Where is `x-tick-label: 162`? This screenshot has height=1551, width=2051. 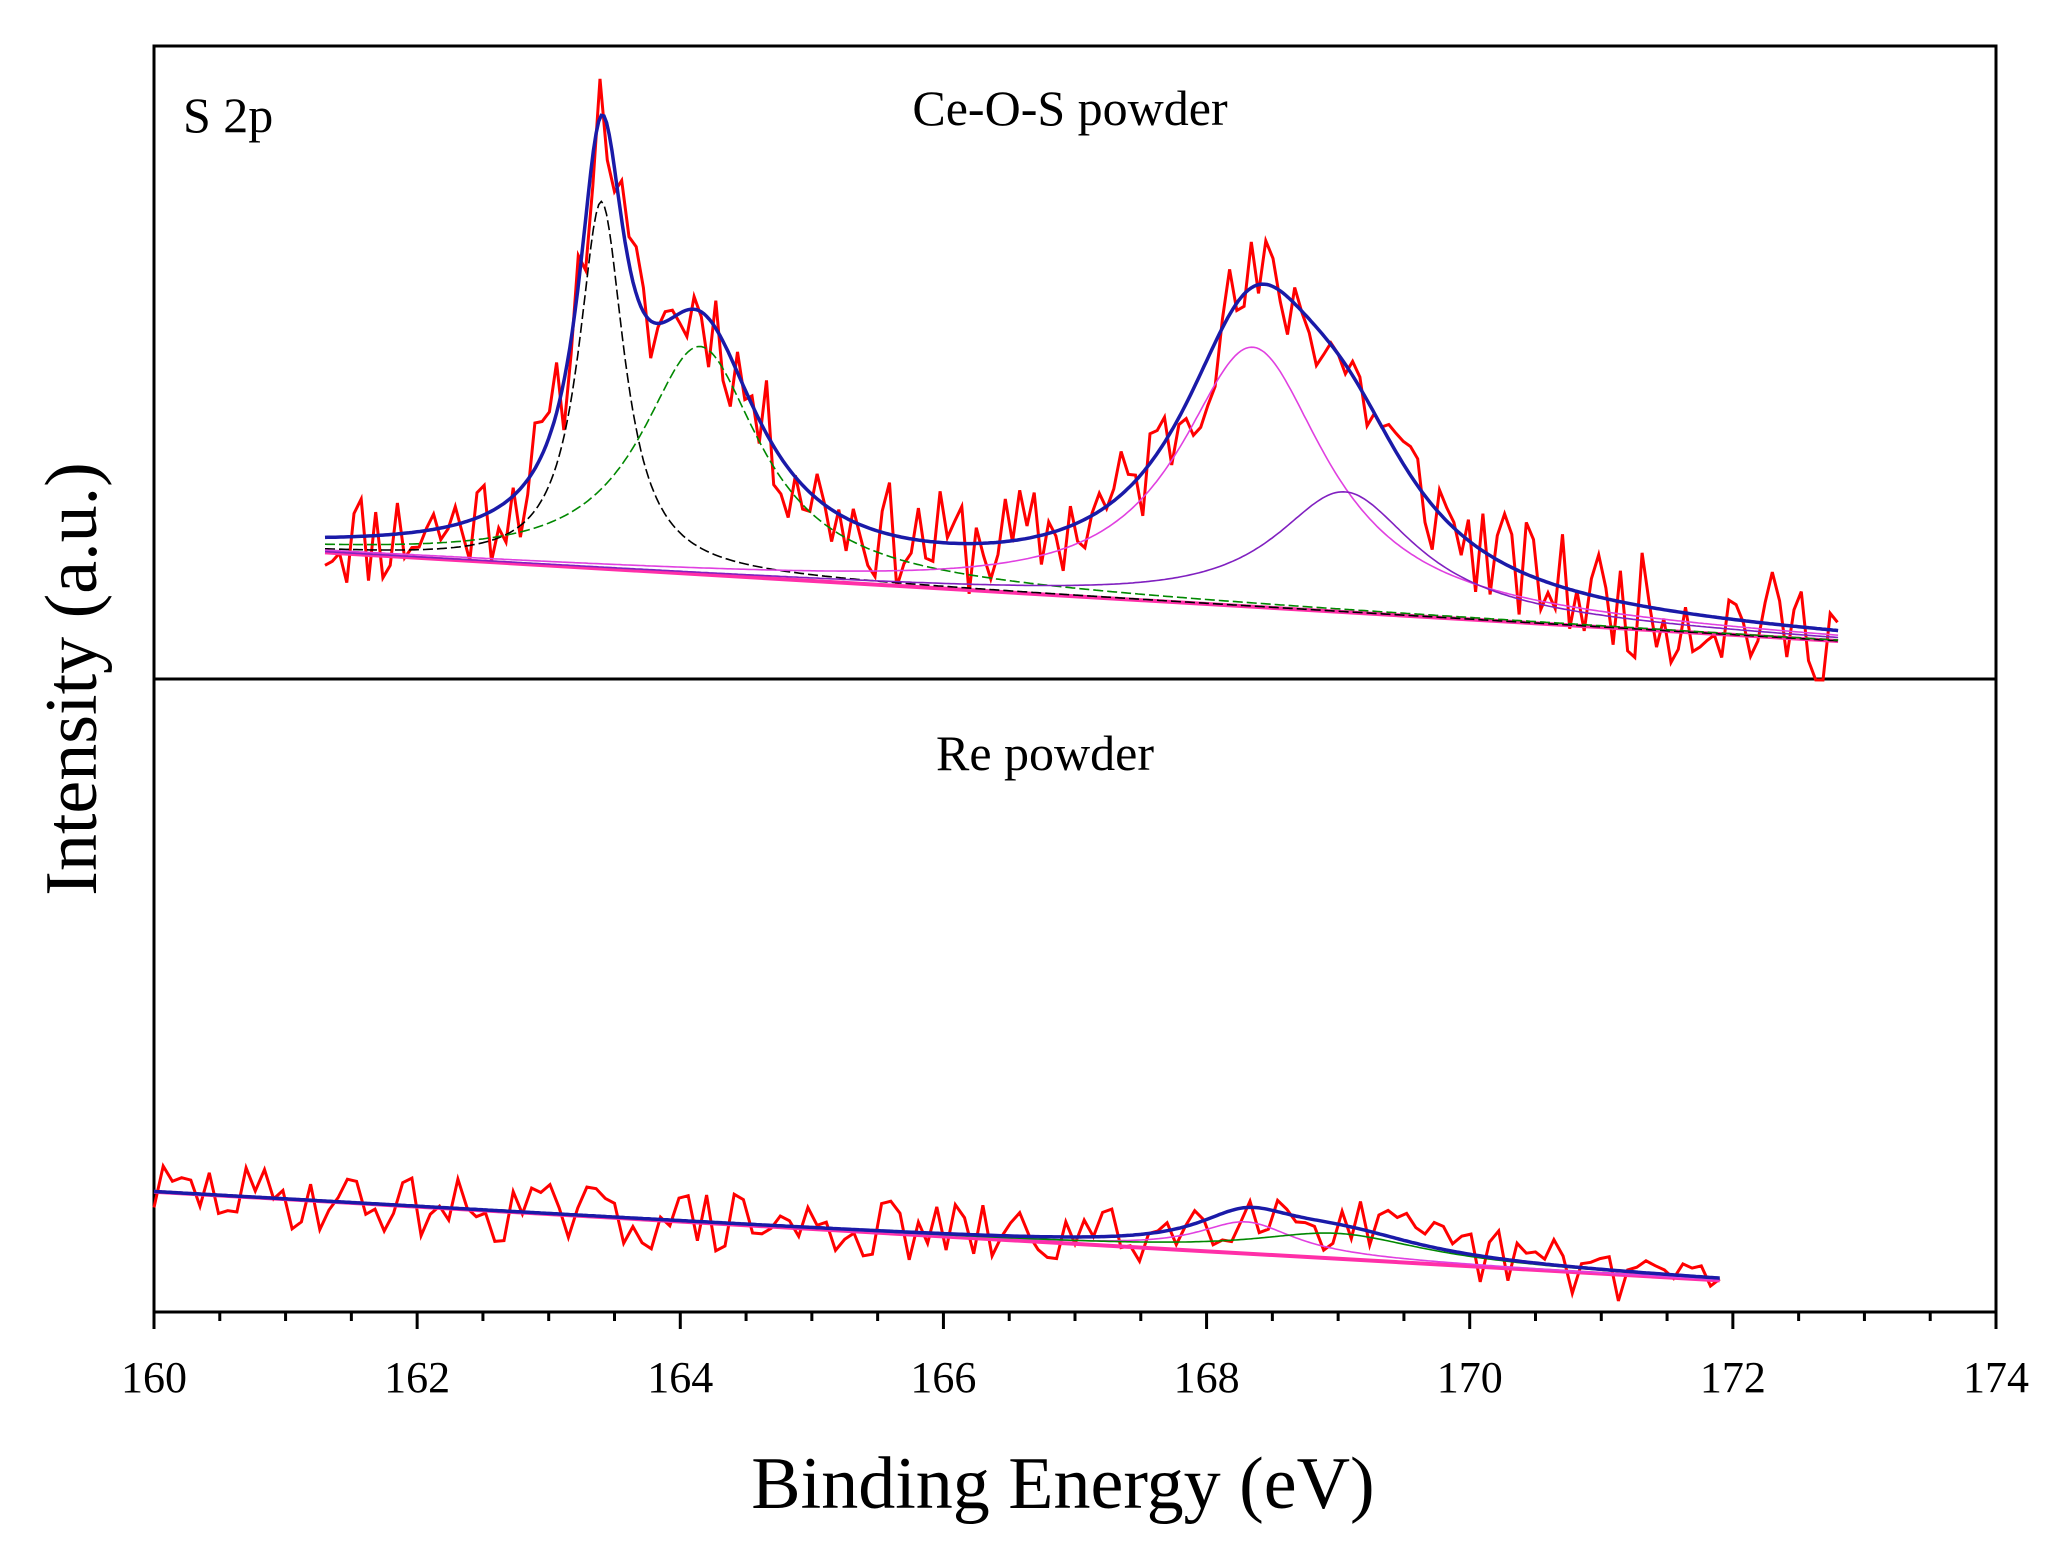
x-tick-label: 162 is located at coordinates (417, 1377).